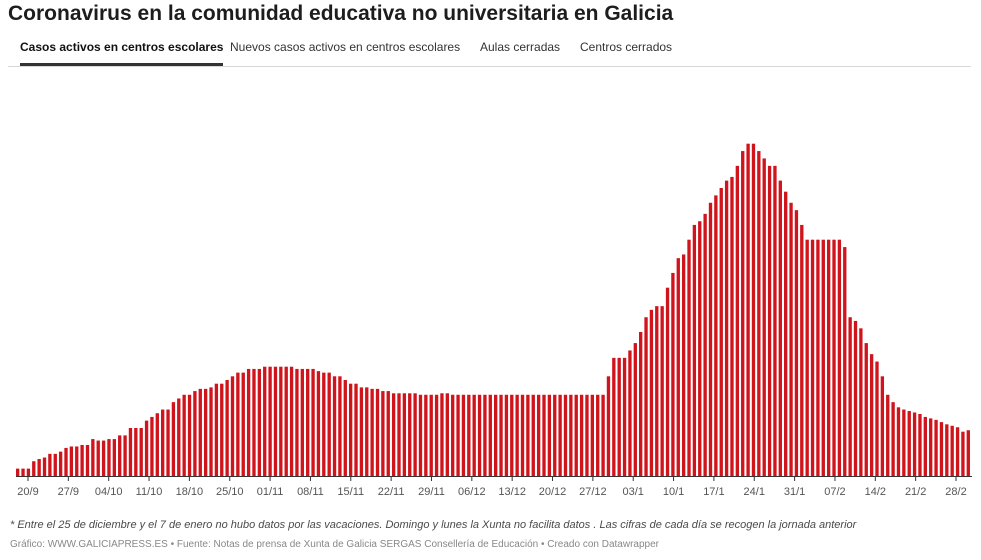 This screenshot has height=560, width=981. I want to click on tab-aulas-cerradas: Aulas cerradas, so click(520, 47).